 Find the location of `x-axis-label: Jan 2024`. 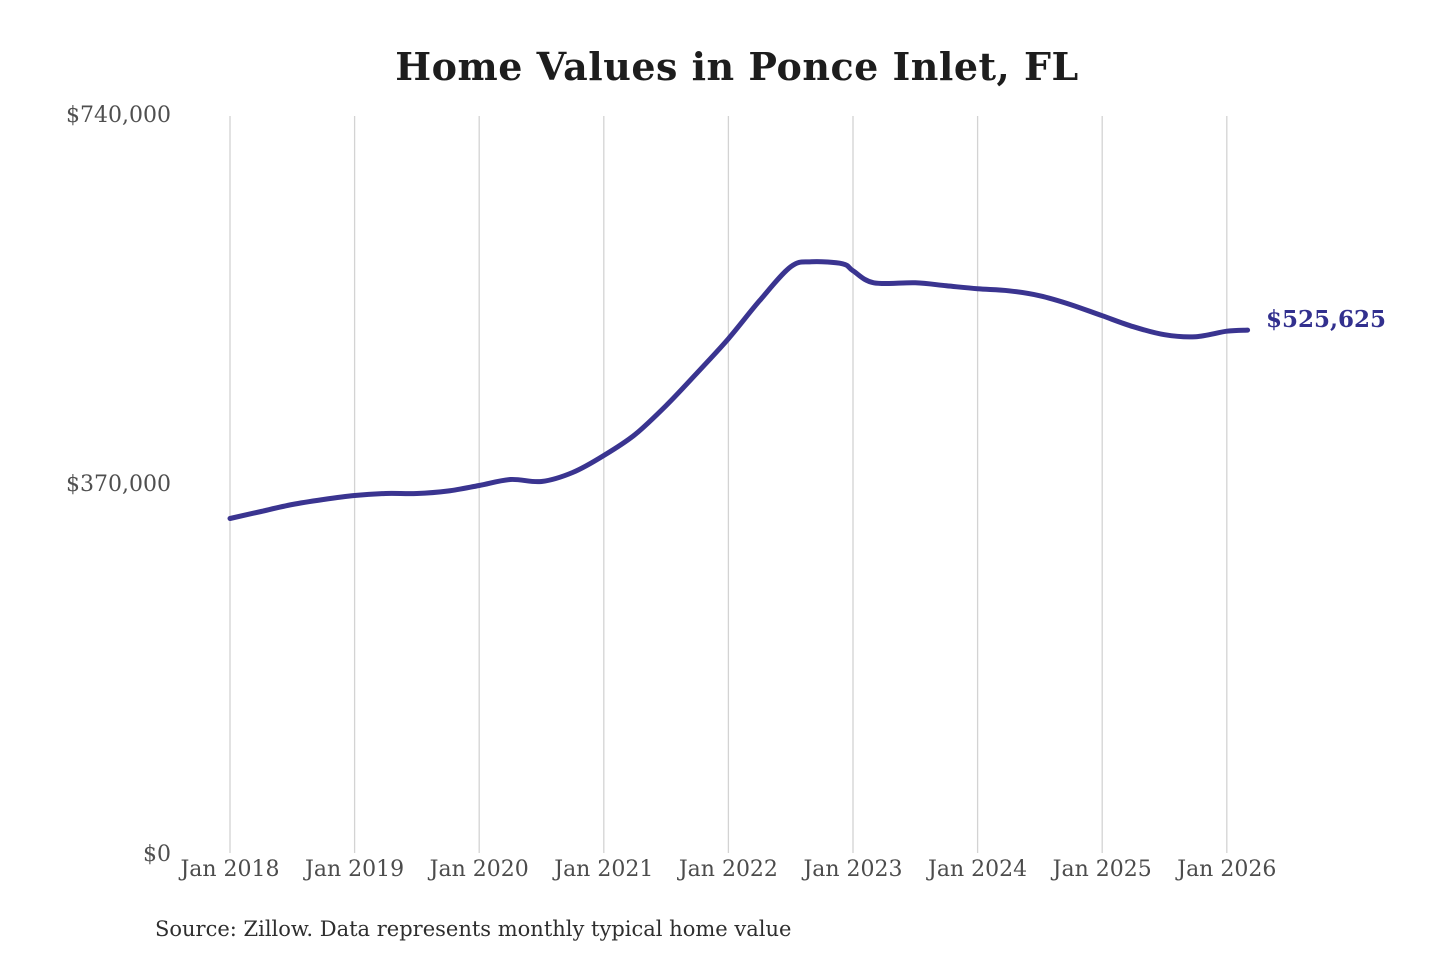

x-axis-label: Jan 2024 is located at coordinates (978, 869).